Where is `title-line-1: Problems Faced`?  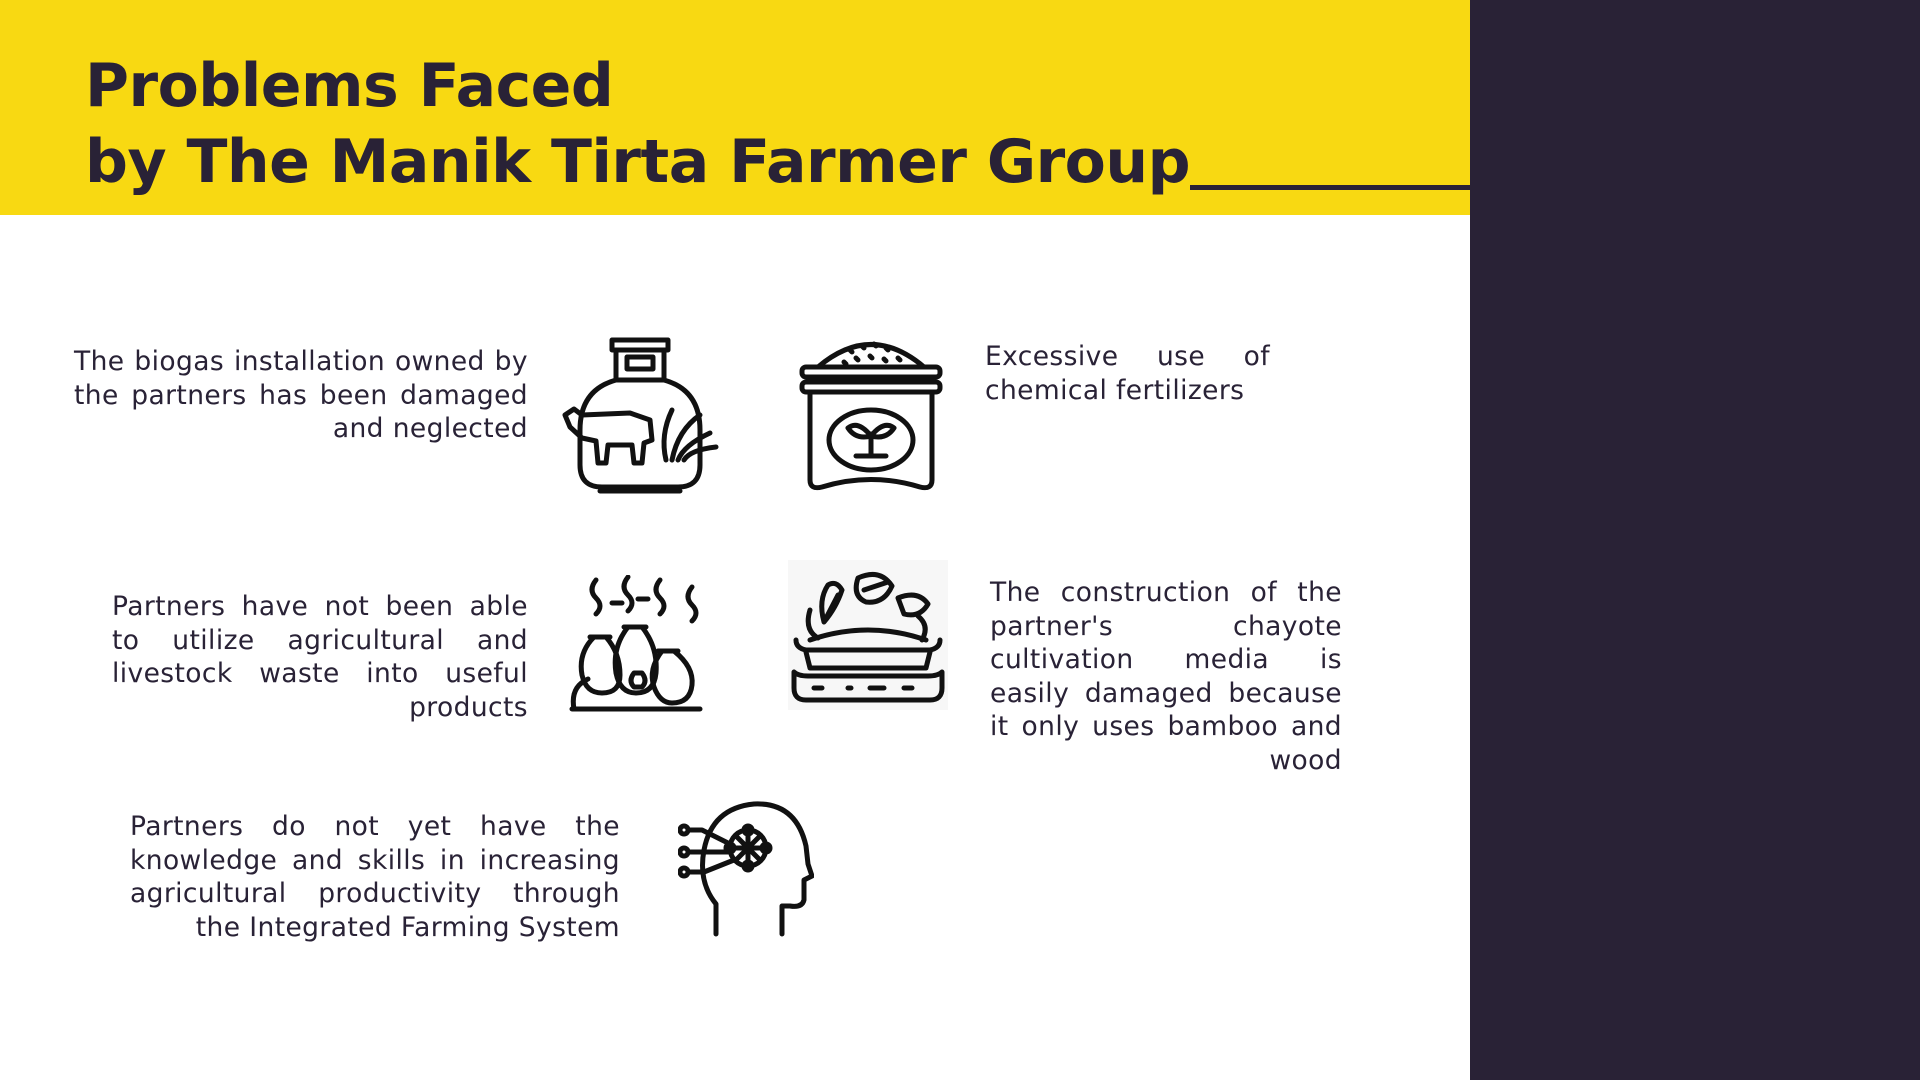 title-line-1: Problems Faced is located at coordinates (349, 86).